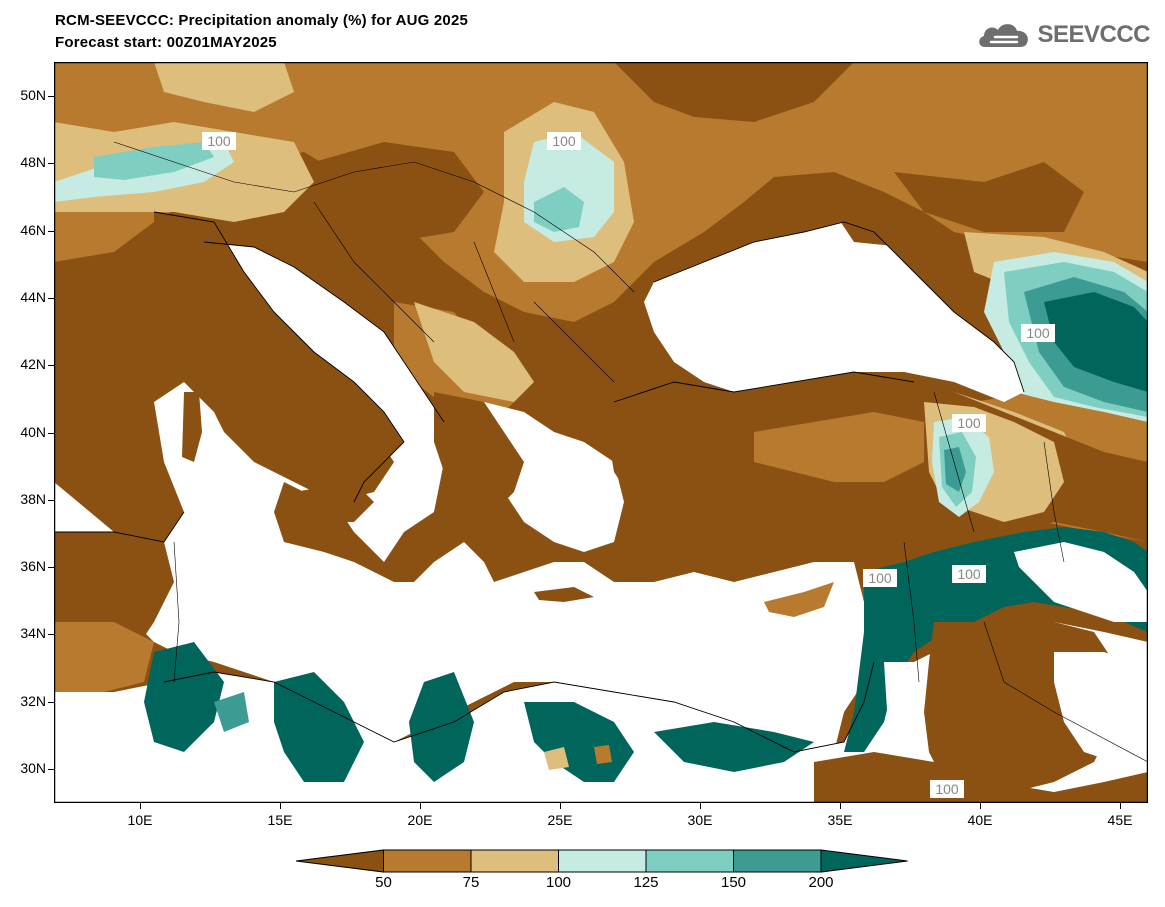 Image resolution: width=1165 pixels, height=907 pixels. I want to click on contour-label-1: 100, so click(219, 141).